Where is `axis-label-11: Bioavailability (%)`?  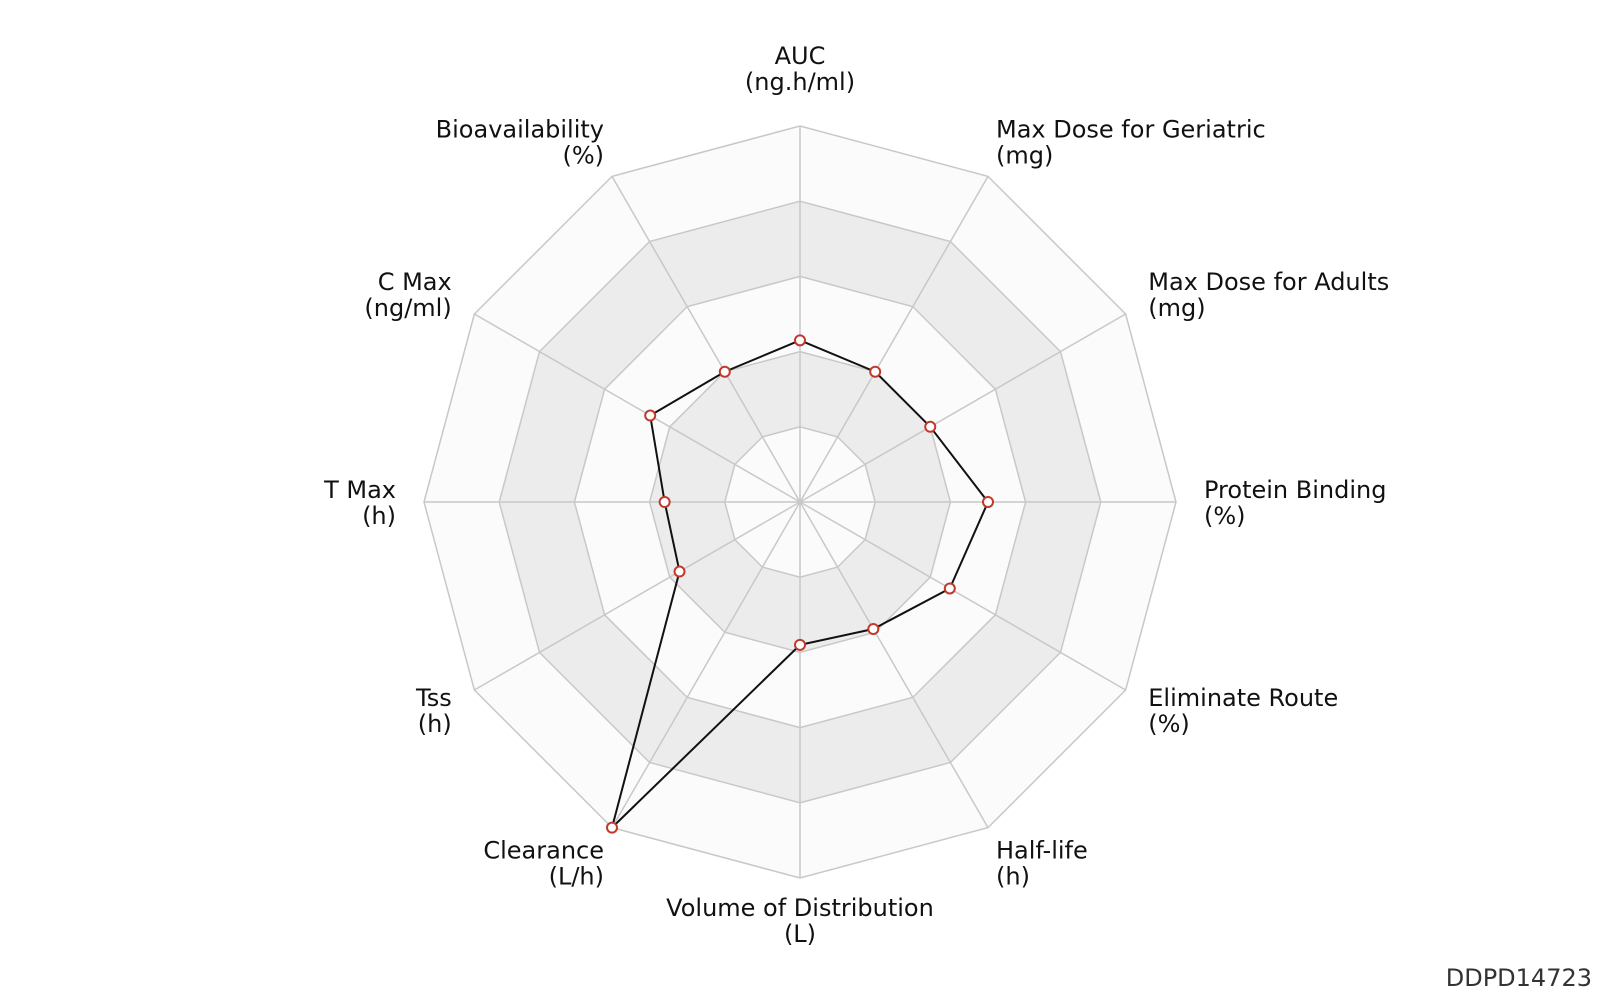
axis-label-11: Bioavailability (%) is located at coordinates (520, 143).